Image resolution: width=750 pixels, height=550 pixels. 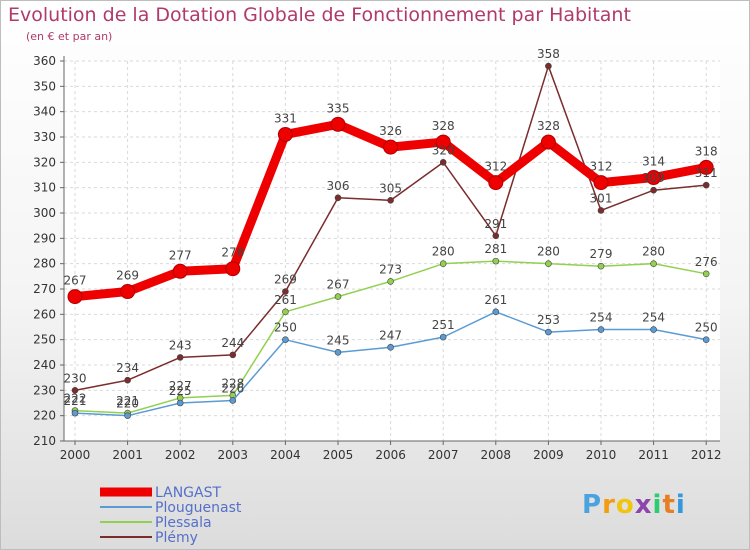 What do you see at coordinates (44, 137) in the screenshot?
I see `y-tick-label: 330` at bounding box center [44, 137].